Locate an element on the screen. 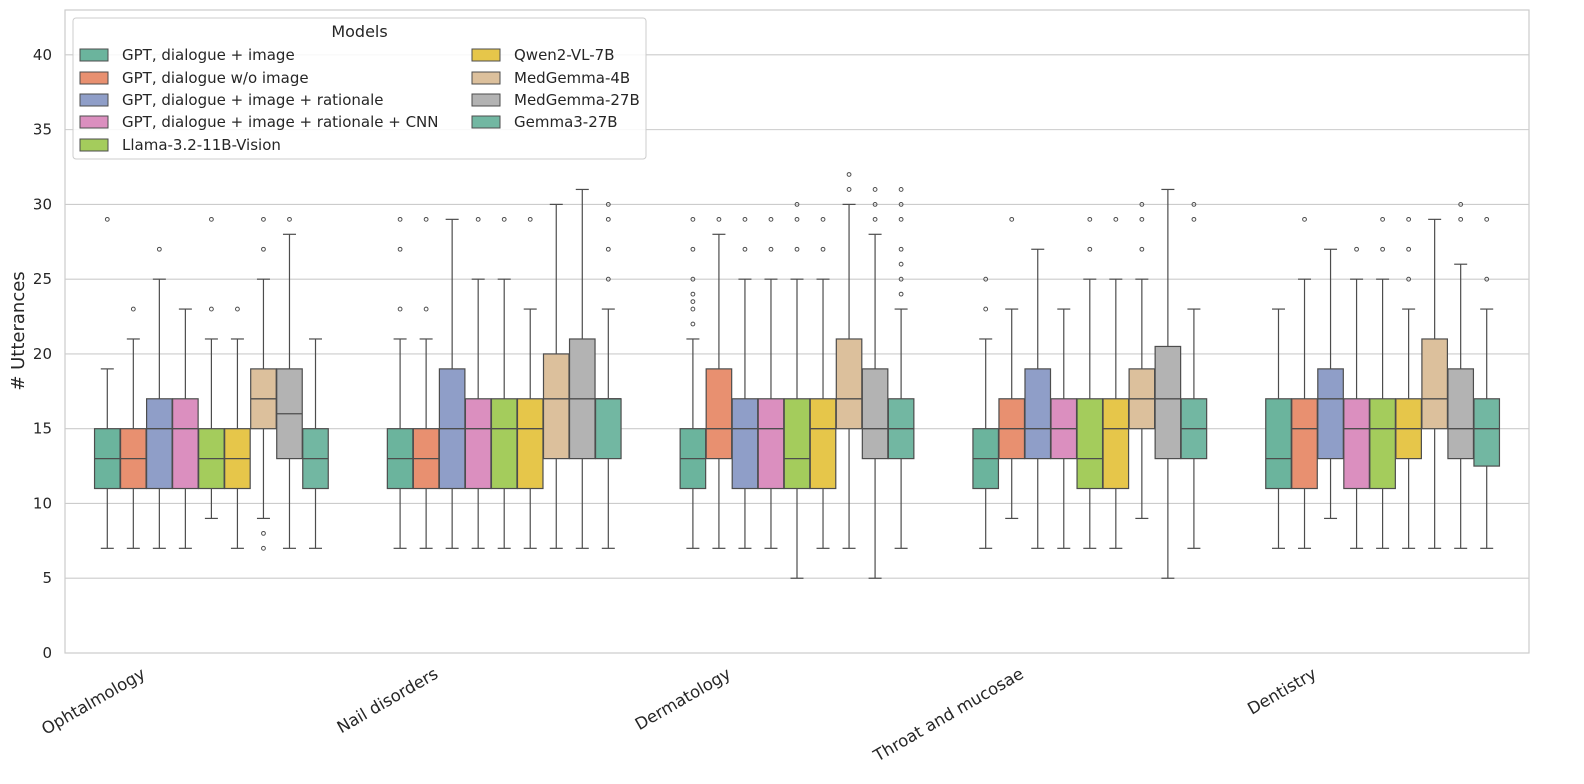  legend-item: Gemma3-27B is located at coordinates (544, 122).